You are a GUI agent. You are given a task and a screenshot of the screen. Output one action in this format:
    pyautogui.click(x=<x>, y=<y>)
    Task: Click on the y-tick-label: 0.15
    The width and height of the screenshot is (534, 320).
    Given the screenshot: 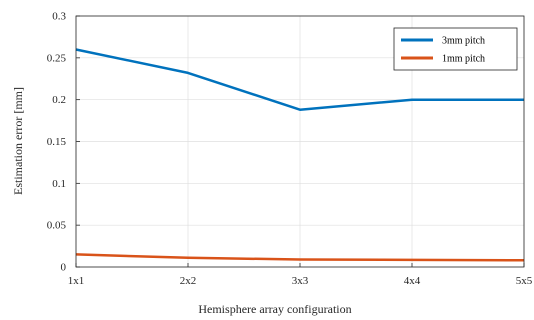 What is the action you would take?
    pyautogui.click(x=57, y=142)
    